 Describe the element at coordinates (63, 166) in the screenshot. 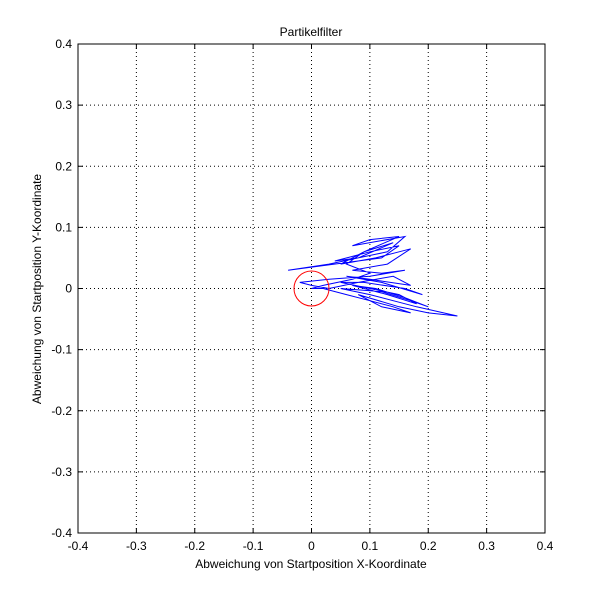

I see `y-tick-label: 0.2` at that location.